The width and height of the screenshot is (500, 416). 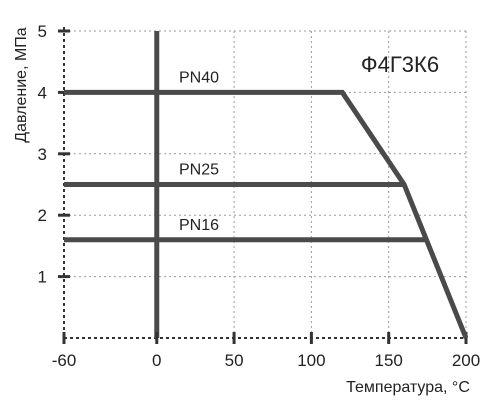 I want to click on x-tick-label: 200, so click(x=466, y=360).